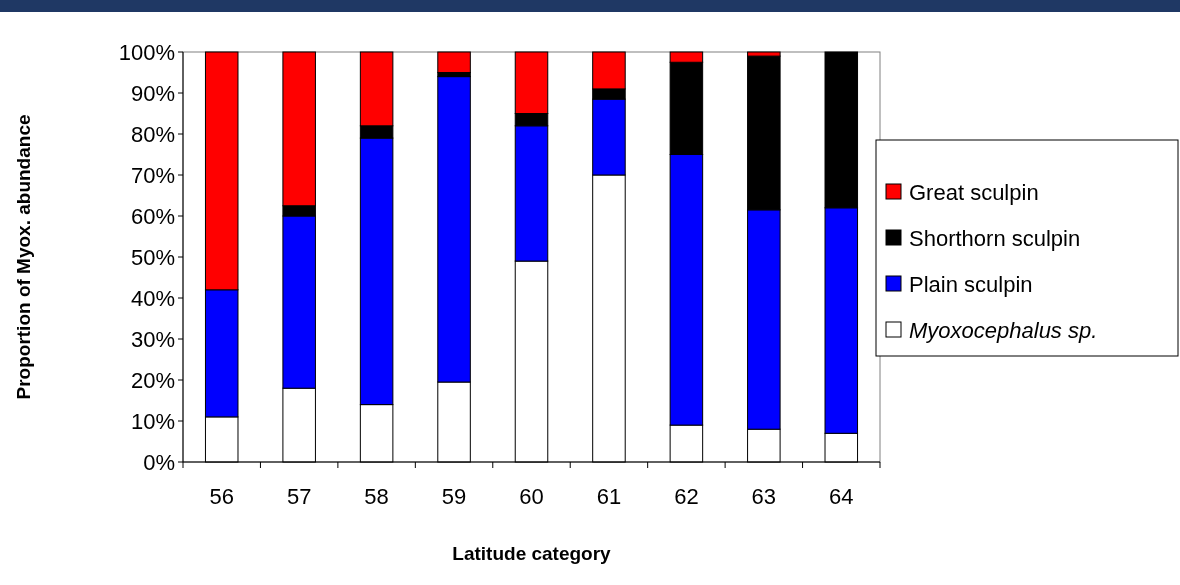 This screenshot has height=585, width=1180. What do you see at coordinates (532, 553) in the screenshot?
I see `x-axis-title: Latitude category` at bounding box center [532, 553].